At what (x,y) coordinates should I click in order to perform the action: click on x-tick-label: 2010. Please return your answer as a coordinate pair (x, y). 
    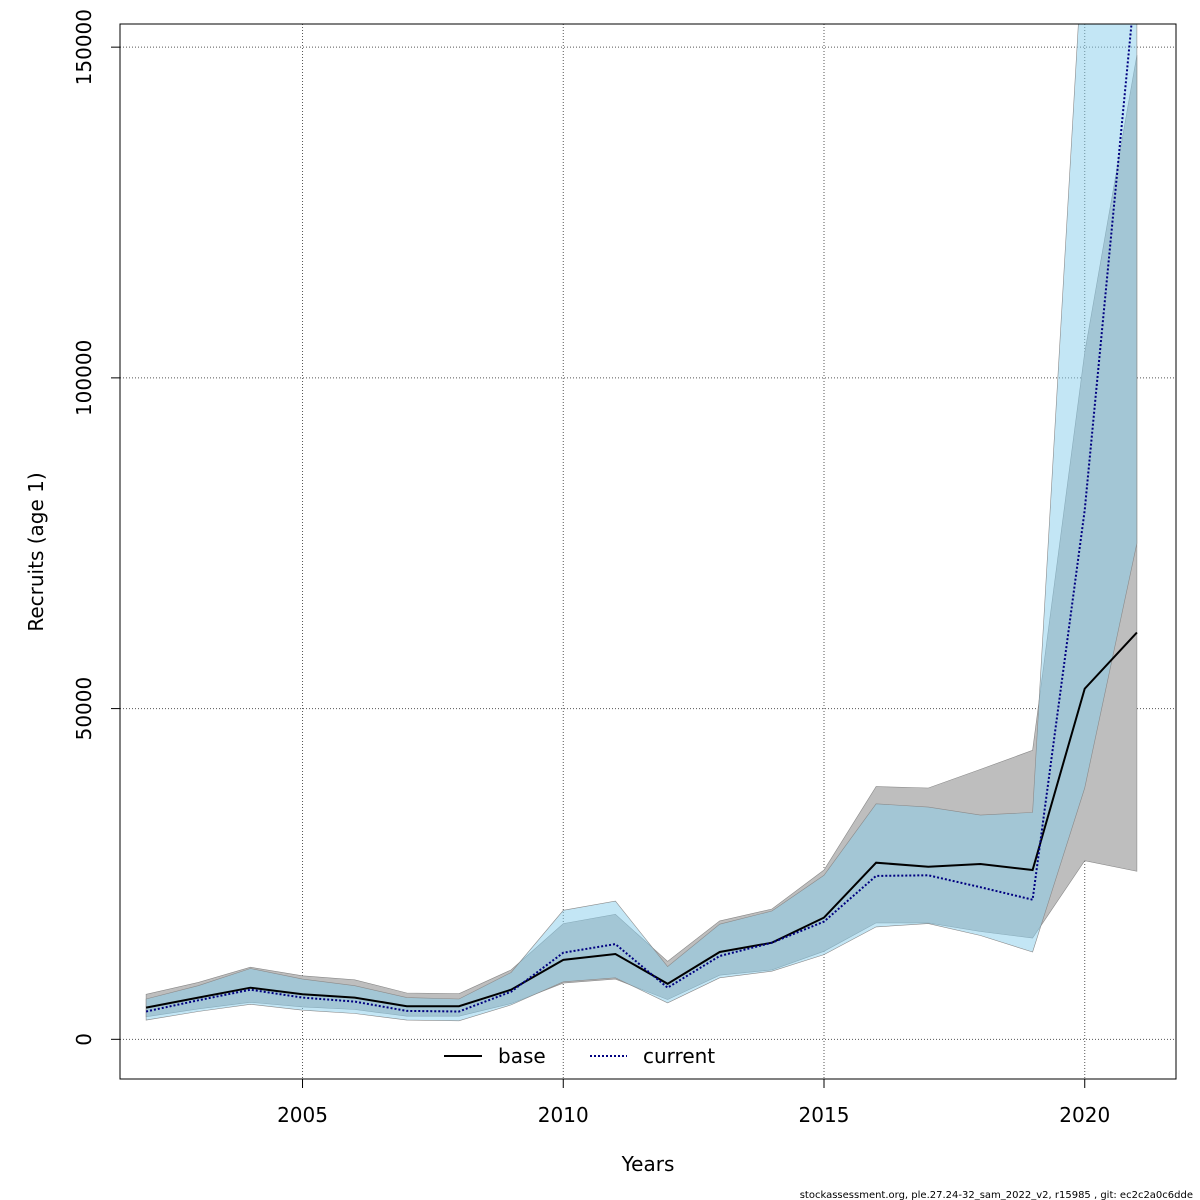
    Looking at the image, I should click on (563, 1115).